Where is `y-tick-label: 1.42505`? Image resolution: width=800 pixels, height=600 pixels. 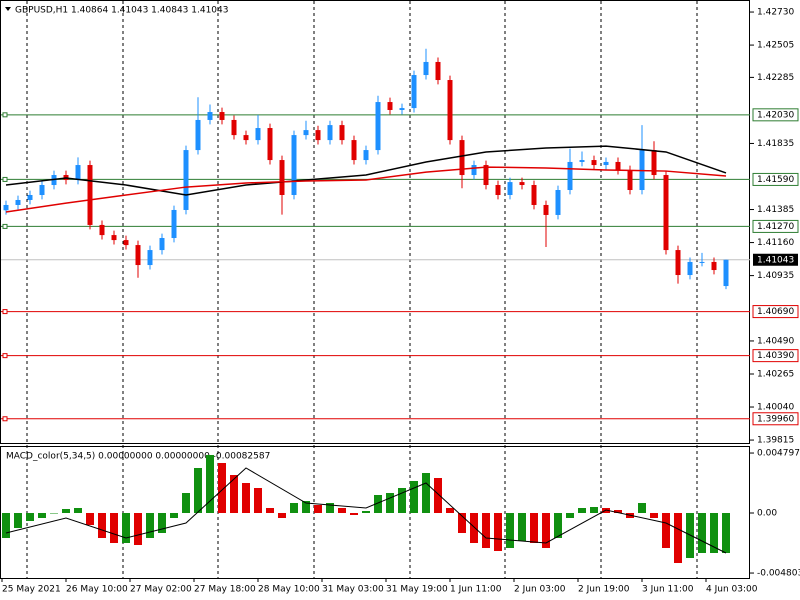
y-tick-label: 1.42505 is located at coordinates (775, 46).